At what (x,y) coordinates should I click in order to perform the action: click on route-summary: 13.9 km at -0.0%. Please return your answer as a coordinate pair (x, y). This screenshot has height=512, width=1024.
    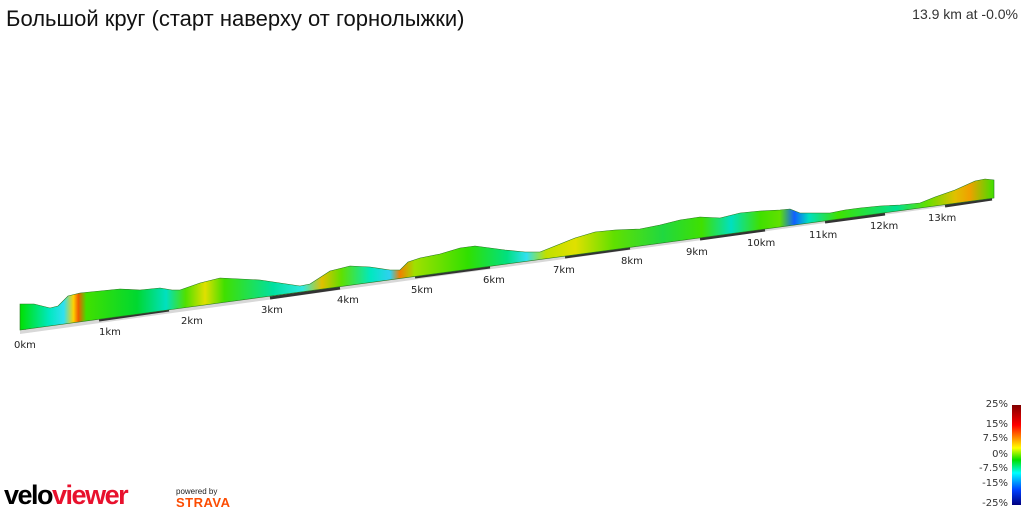
    Looking at the image, I should click on (965, 14).